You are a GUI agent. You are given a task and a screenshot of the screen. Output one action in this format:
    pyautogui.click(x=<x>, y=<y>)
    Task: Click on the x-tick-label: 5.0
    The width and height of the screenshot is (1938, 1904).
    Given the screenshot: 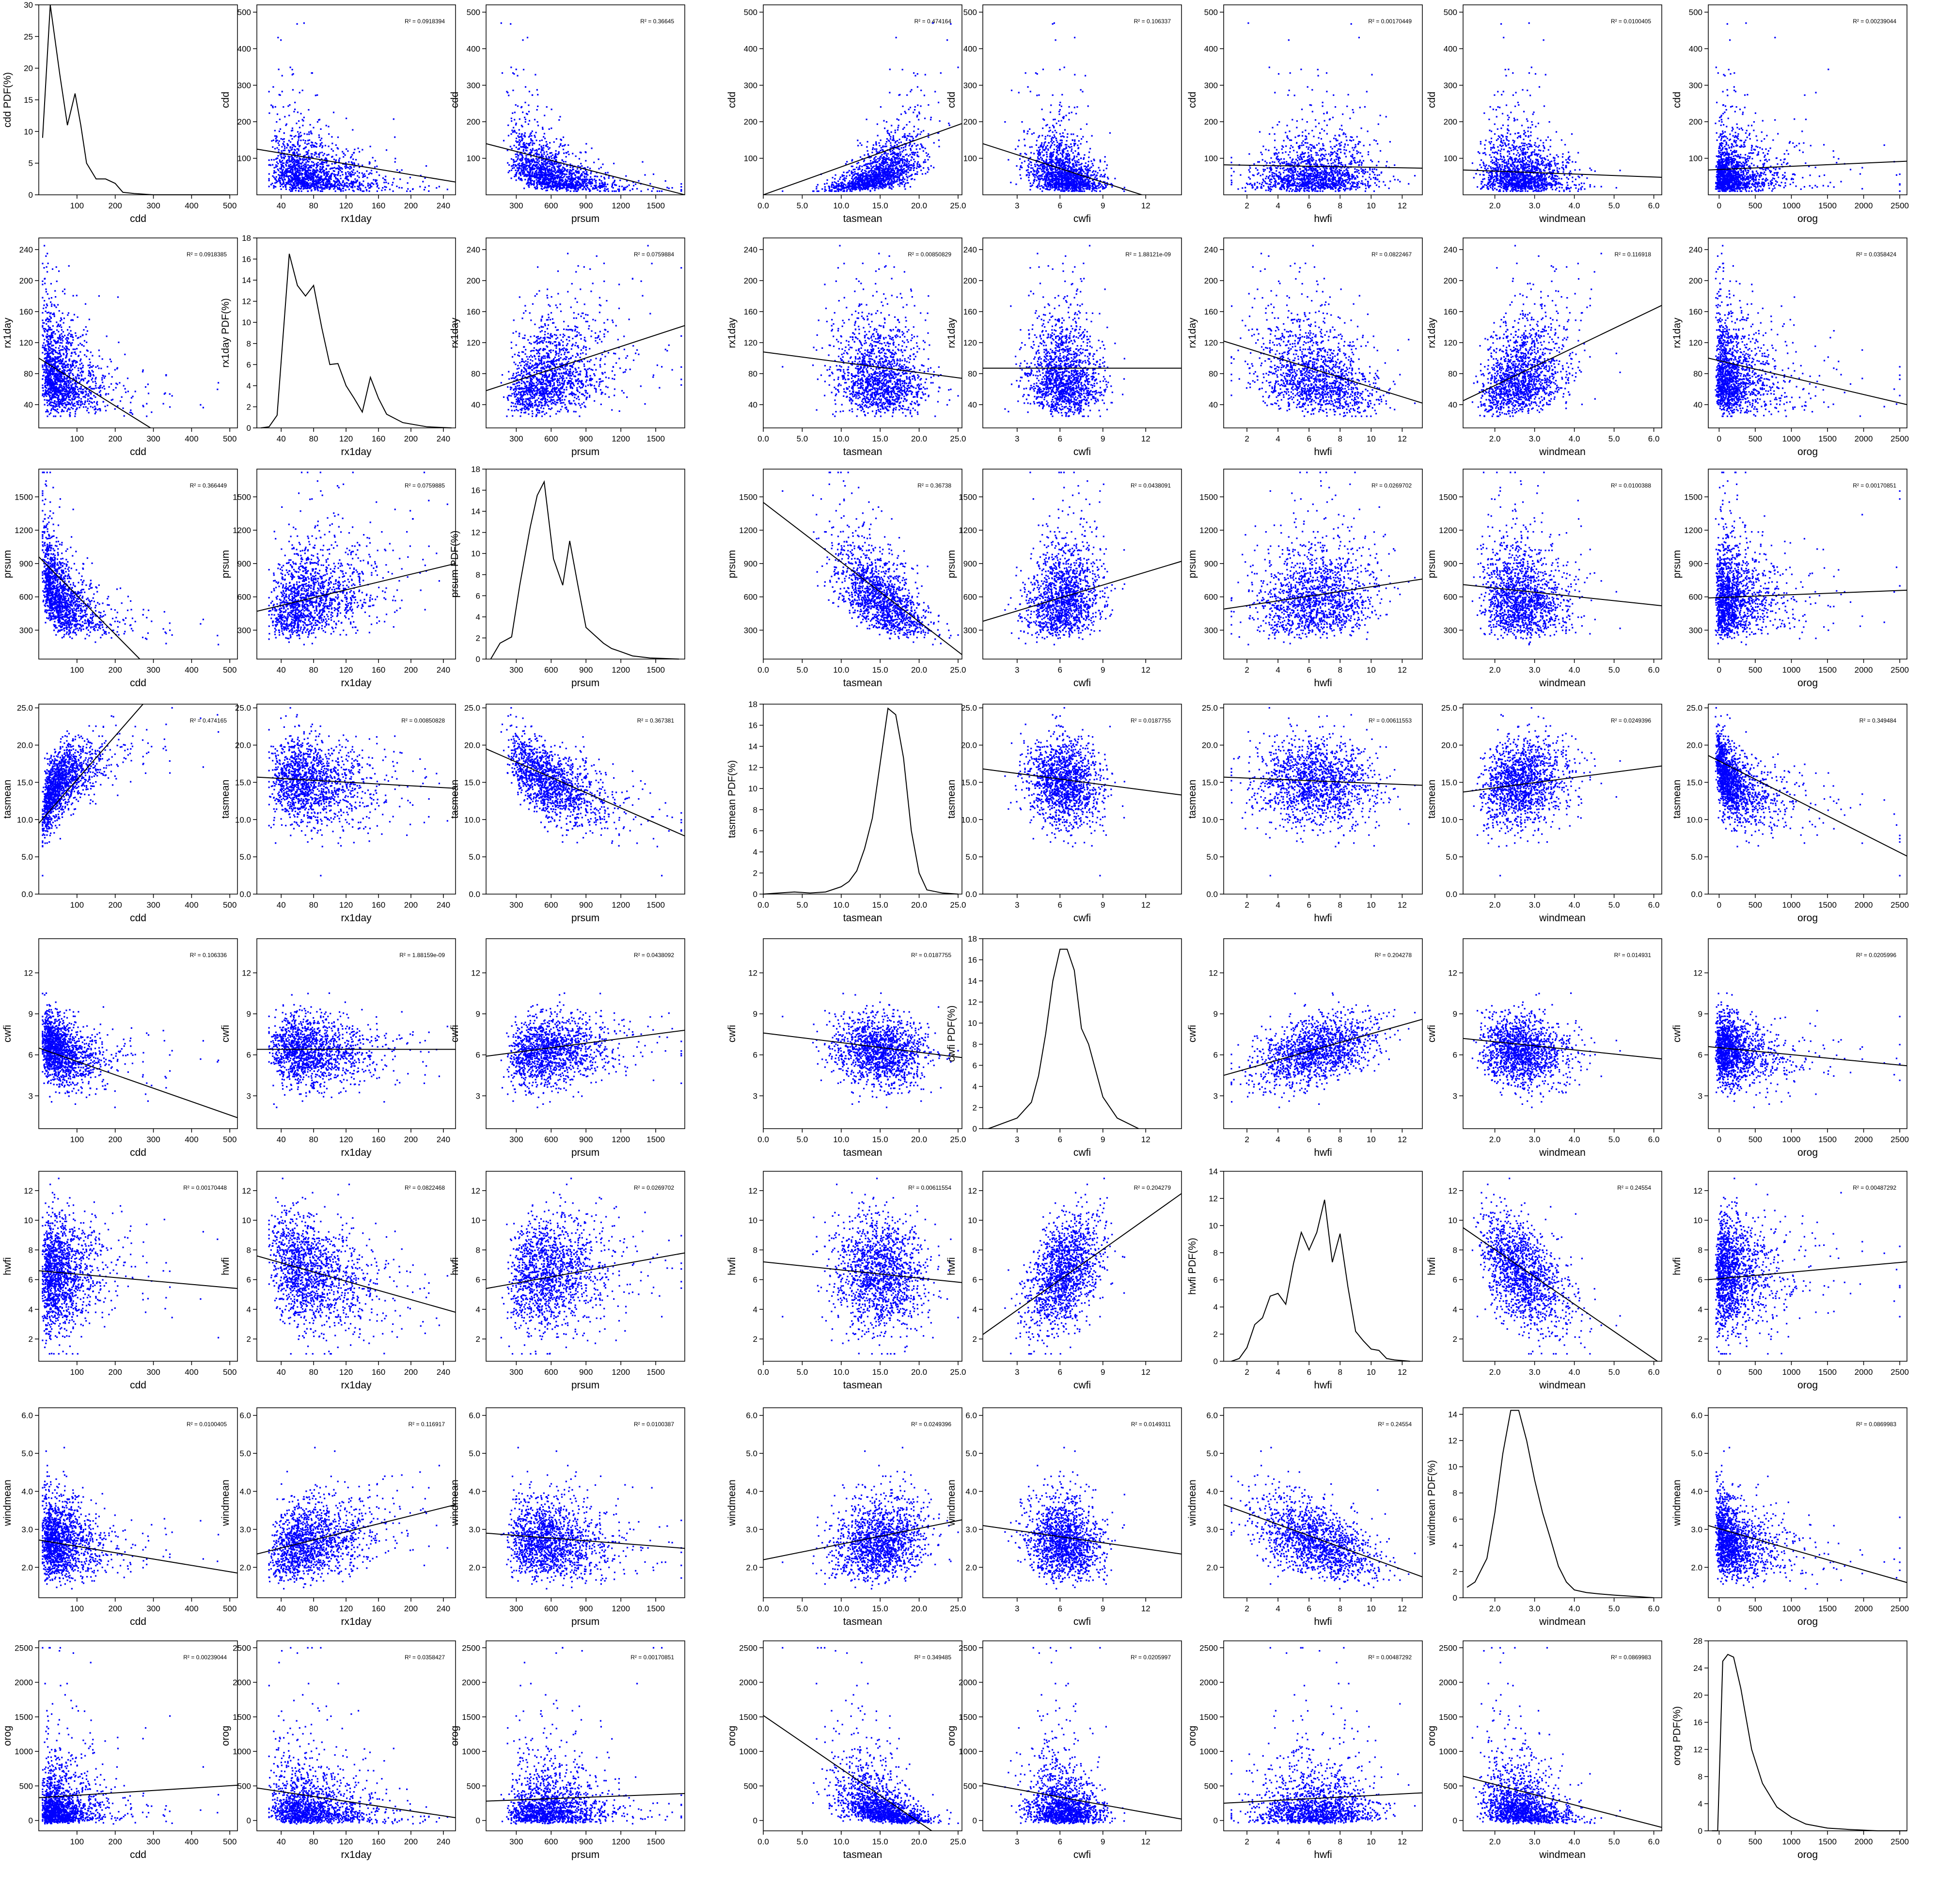 What is the action you would take?
    pyautogui.click(x=802, y=205)
    